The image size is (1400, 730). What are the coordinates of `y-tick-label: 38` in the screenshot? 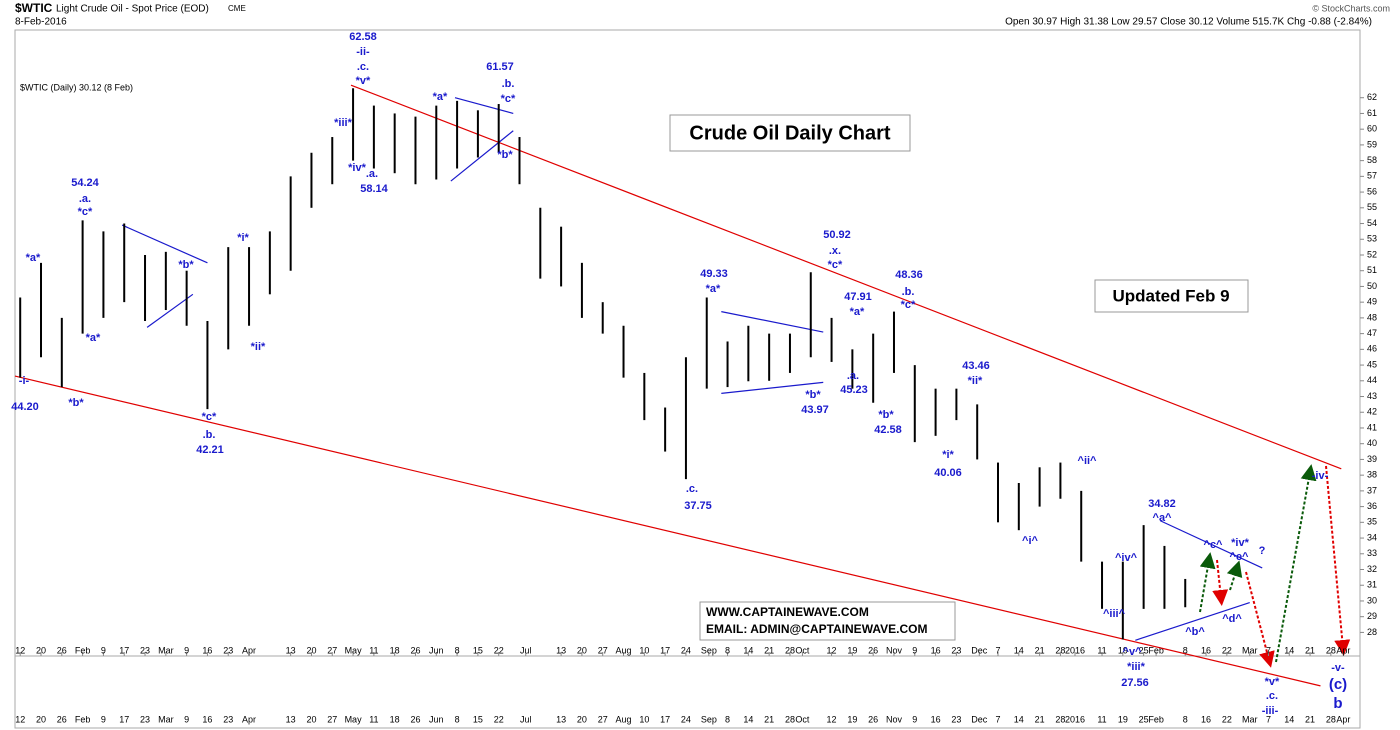 It's located at (1372, 475).